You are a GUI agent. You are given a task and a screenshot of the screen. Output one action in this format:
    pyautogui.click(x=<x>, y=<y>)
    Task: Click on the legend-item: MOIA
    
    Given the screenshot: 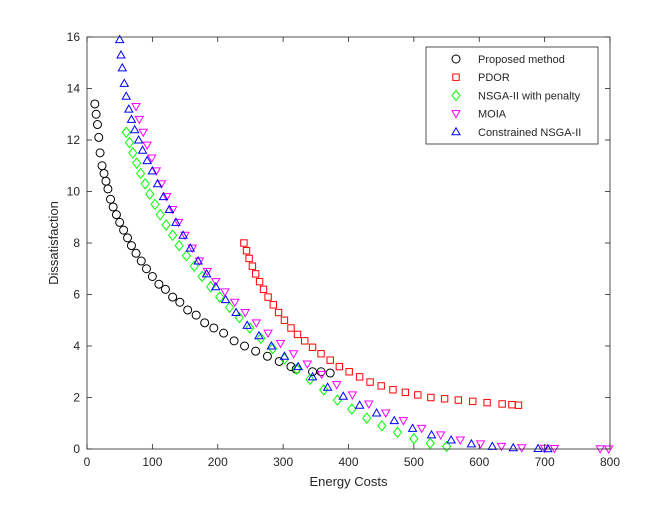 What is the action you would take?
    pyautogui.click(x=479, y=115)
    